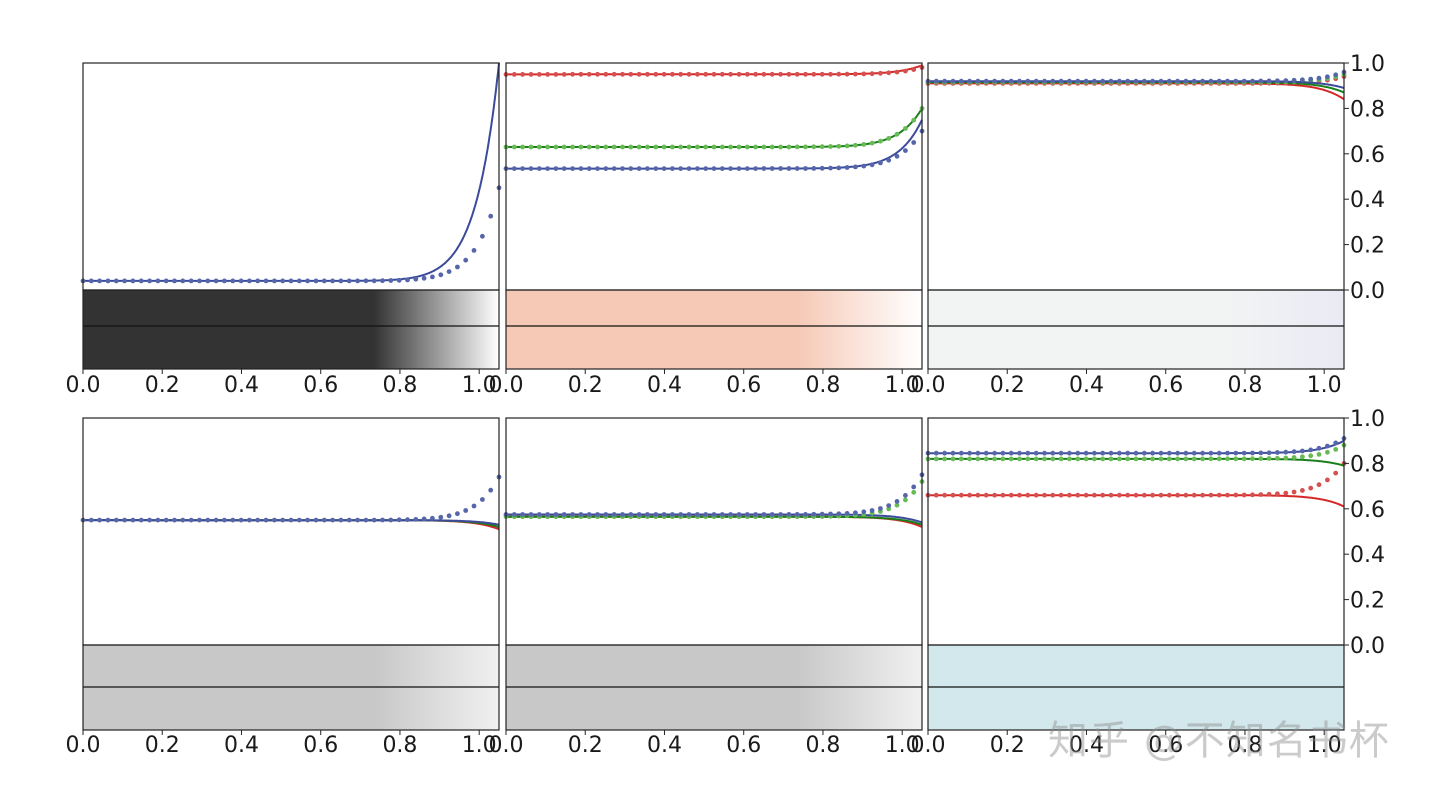 The width and height of the screenshot is (1440, 793). What do you see at coordinates (664, 385) in the screenshot?
I see `x-tick-label: 0.4` at bounding box center [664, 385].